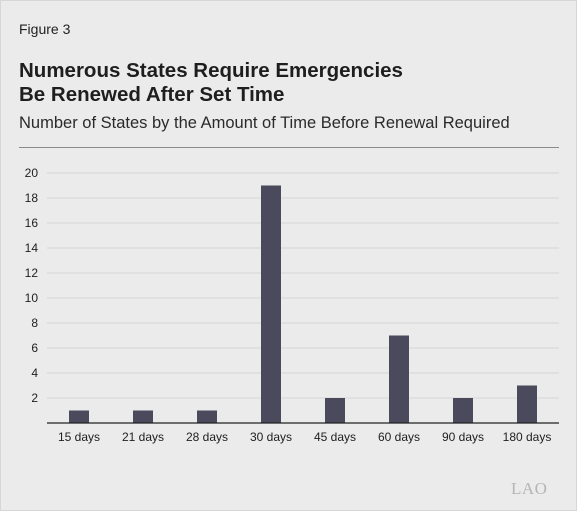  What do you see at coordinates (143, 416) in the screenshot?
I see `bar-21-days` at bounding box center [143, 416].